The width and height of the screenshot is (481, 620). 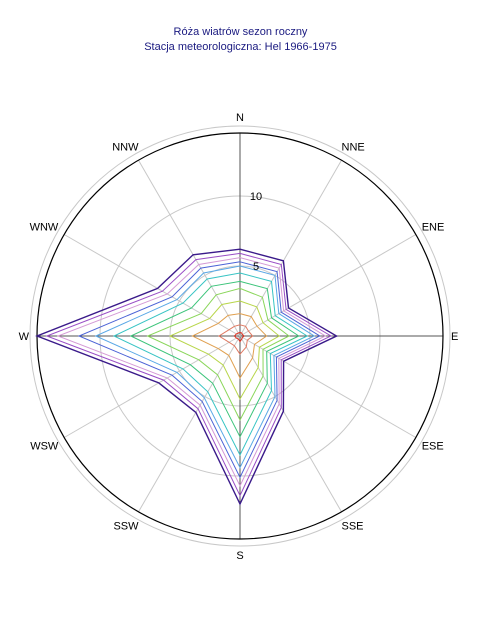 What do you see at coordinates (433, 228) in the screenshot?
I see `direction-label-ENE: ENE` at bounding box center [433, 228].